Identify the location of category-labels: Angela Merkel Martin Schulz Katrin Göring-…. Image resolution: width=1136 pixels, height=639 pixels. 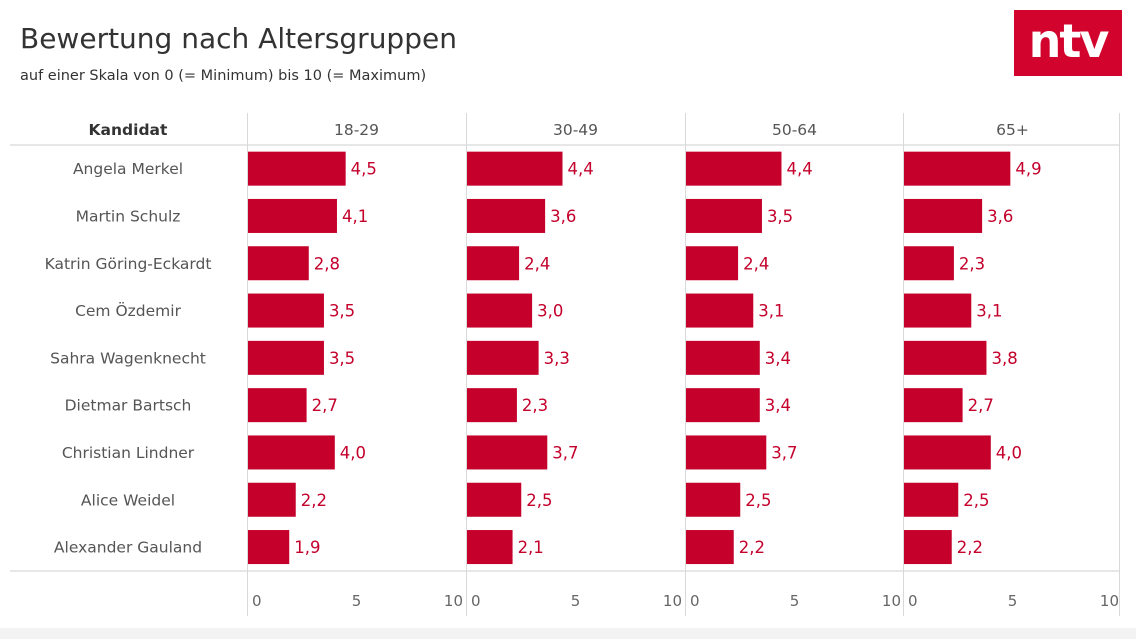
(128, 358).